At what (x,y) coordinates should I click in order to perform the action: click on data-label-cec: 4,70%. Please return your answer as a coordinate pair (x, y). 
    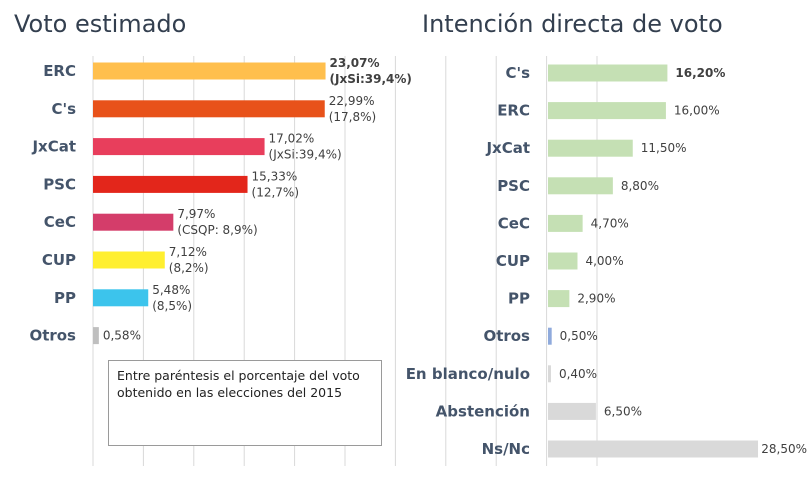
    Looking at the image, I should click on (610, 223).